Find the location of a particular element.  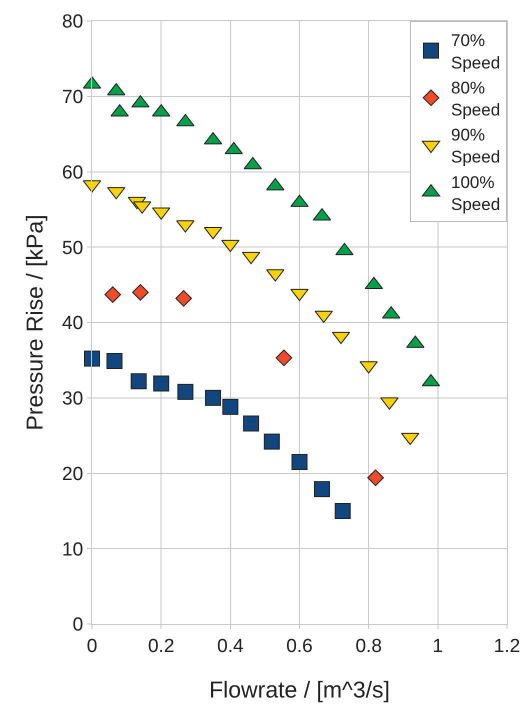

x-tick-label: 0.2 is located at coordinates (161, 646).